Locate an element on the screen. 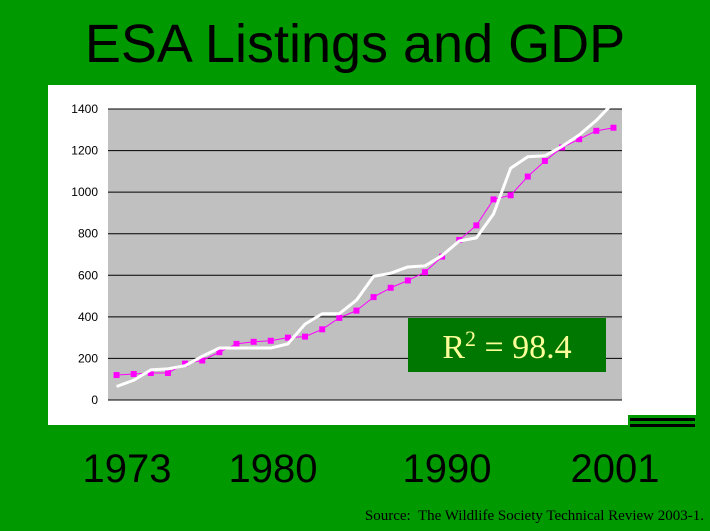 The height and width of the screenshot is (531, 710). y-tick-label: 1000 is located at coordinates (84, 192).